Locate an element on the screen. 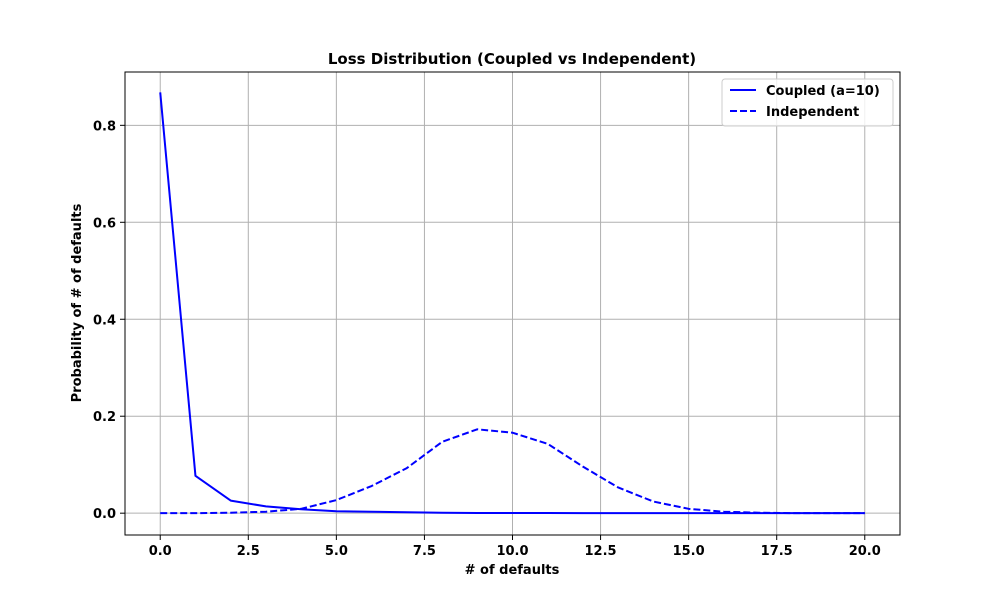  series-line-independent is located at coordinates (512, 471).